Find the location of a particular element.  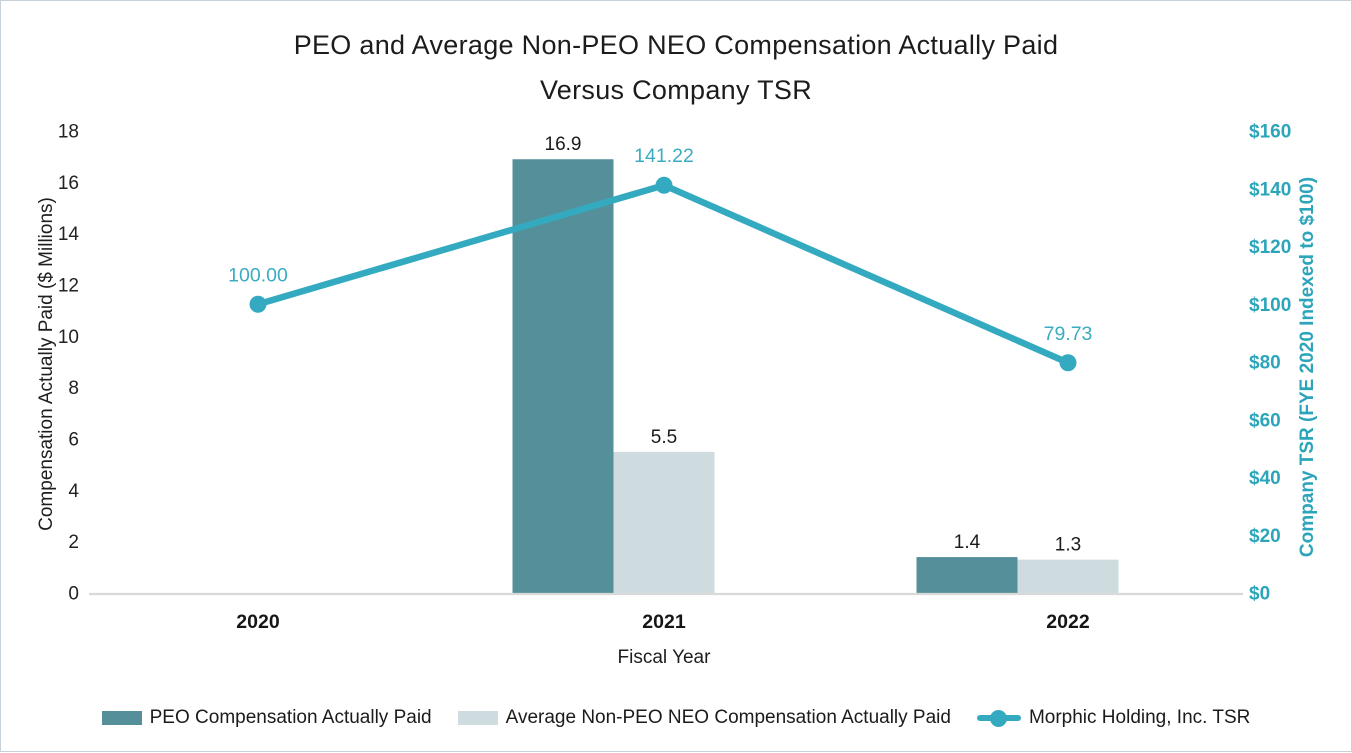

right-axis-tick: $100 is located at coordinates (1270, 305).